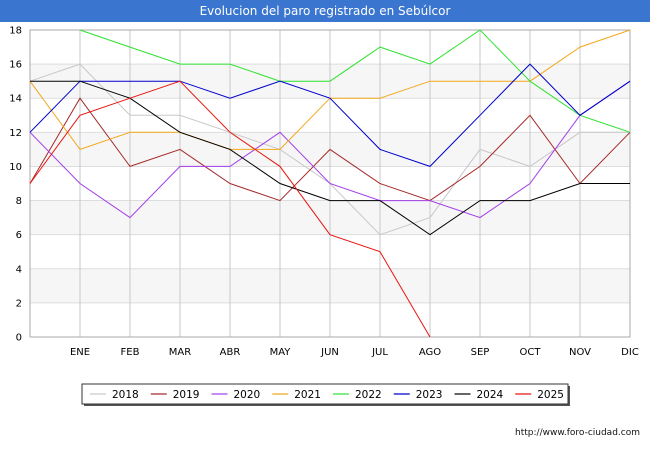 The width and height of the screenshot is (650, 450). Describe the element at coordinates (379, 352) in the screenshot. I see `x-tick-label: JUL` at that location.